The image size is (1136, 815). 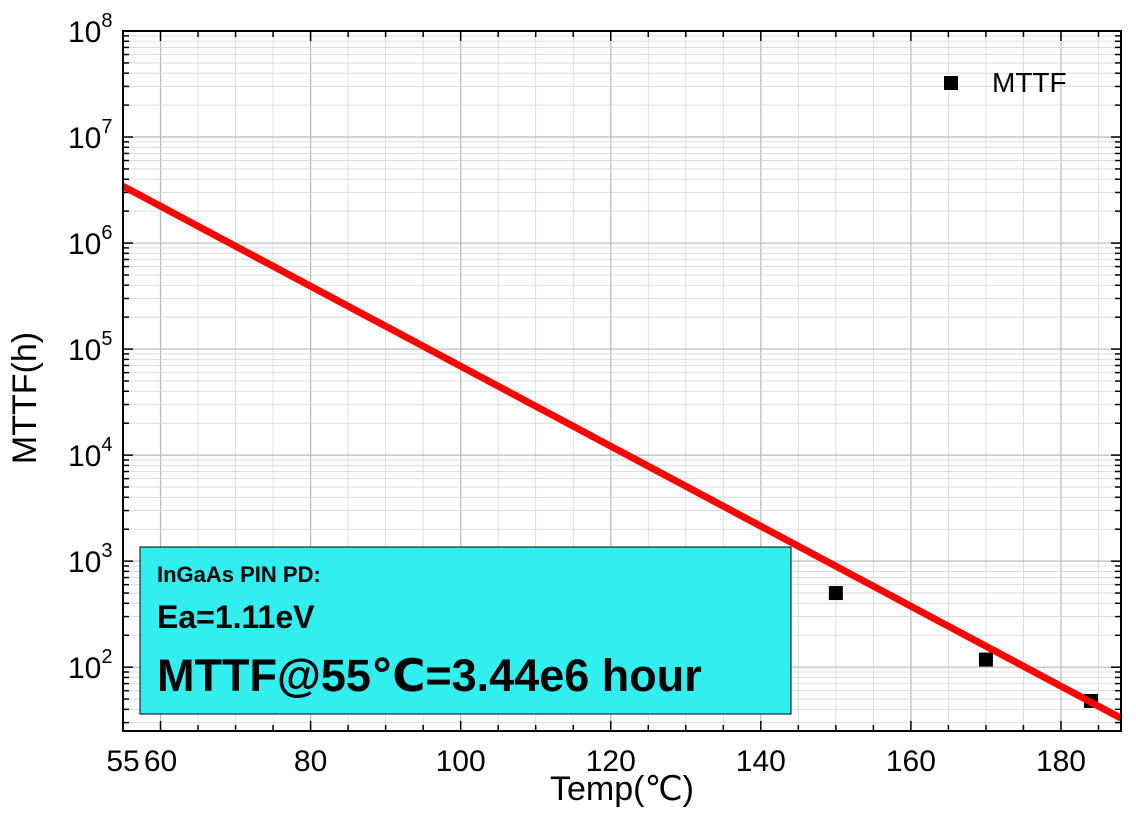 I want to click on y-tick-label: 10⁸, so click(x=90, y=29).